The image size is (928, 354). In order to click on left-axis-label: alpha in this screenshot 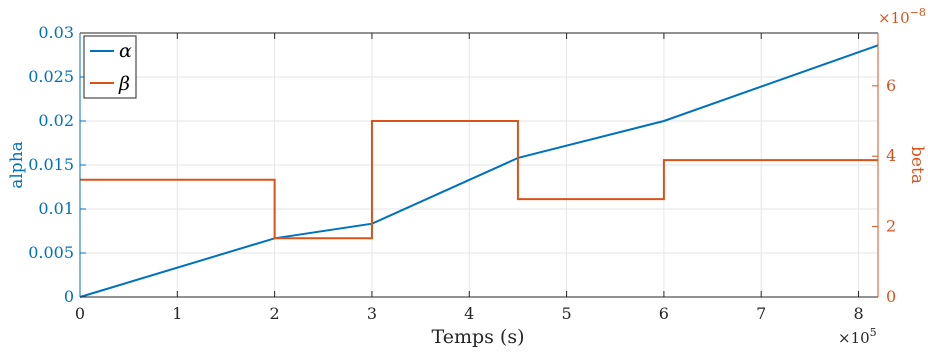, I will do `click(17, 165)`.